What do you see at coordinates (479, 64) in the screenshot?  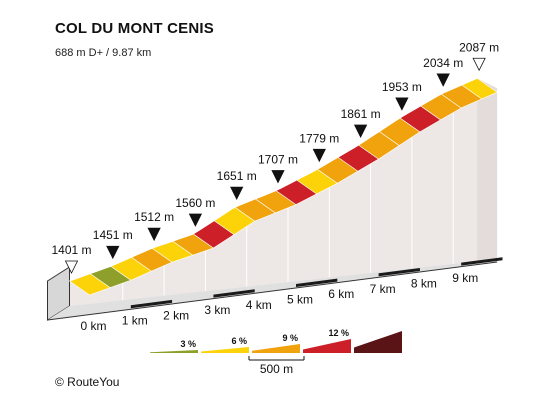 I see `summit-marker-icon` at bounding box center [479, 64].